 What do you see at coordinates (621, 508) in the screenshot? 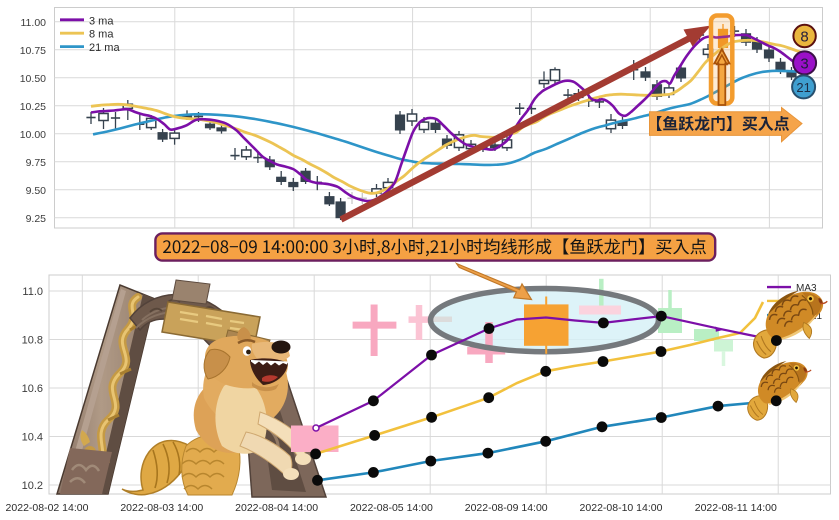
I see `svg-text: 2022-08-10 14:00` at bounding box center [621, 508].